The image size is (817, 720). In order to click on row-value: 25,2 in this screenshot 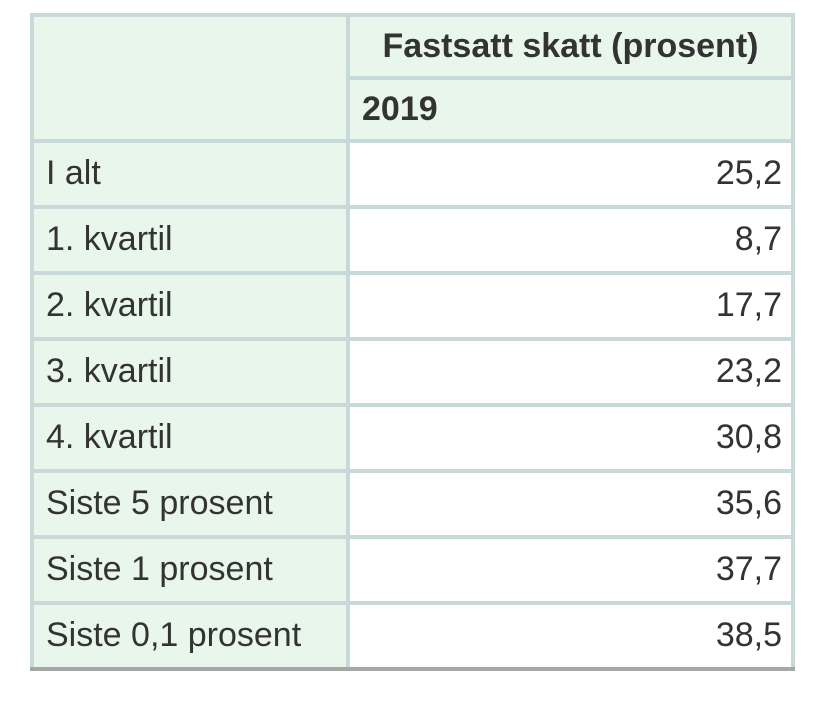, I will do `click(570, 174)`.